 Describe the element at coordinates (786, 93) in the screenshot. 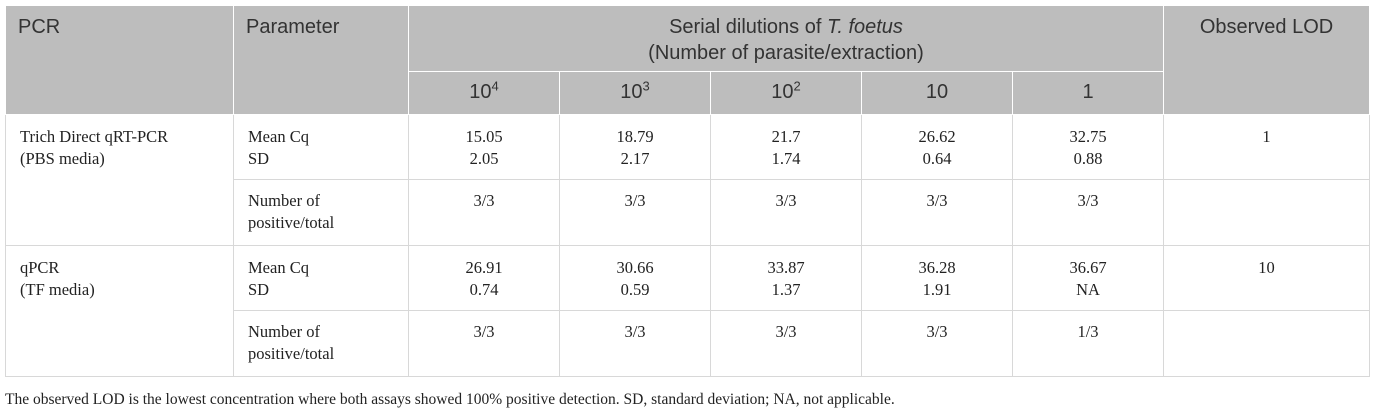

I see `header-dilution: 102` at that location.